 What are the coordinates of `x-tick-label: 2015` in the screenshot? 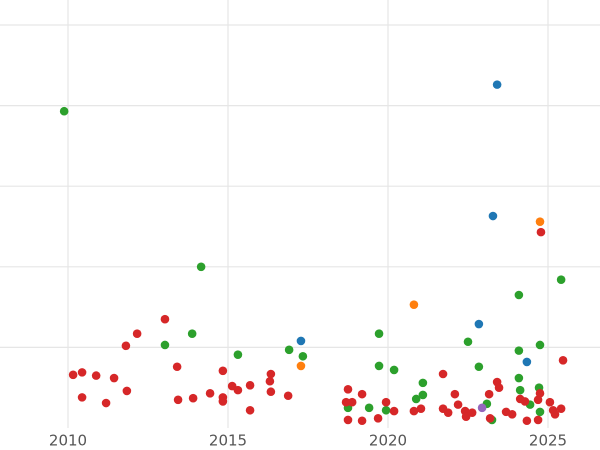 It's located at (228, 441).